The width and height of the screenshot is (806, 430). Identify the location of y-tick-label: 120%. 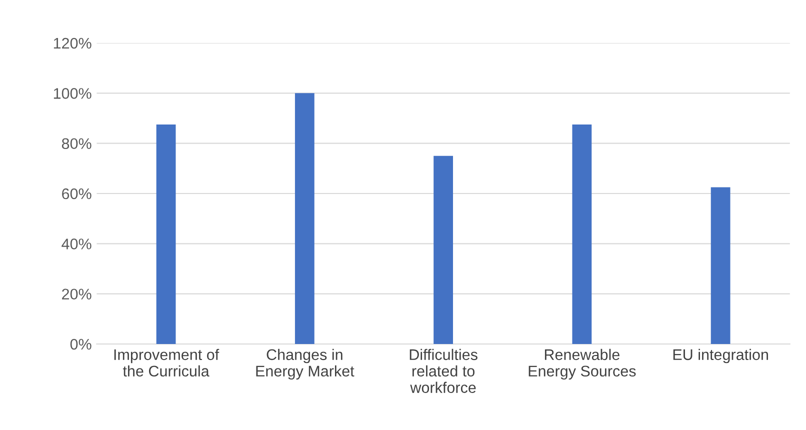
(73, 43).